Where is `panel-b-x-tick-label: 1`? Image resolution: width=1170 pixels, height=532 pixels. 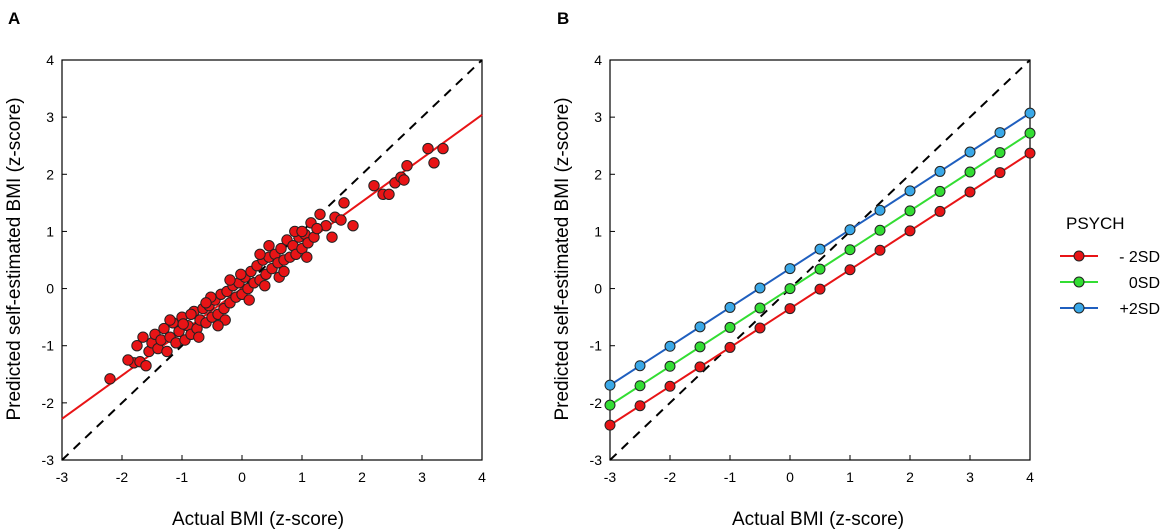
panel-b-x-tick-label: 1 is located at coordinates (850, 477).